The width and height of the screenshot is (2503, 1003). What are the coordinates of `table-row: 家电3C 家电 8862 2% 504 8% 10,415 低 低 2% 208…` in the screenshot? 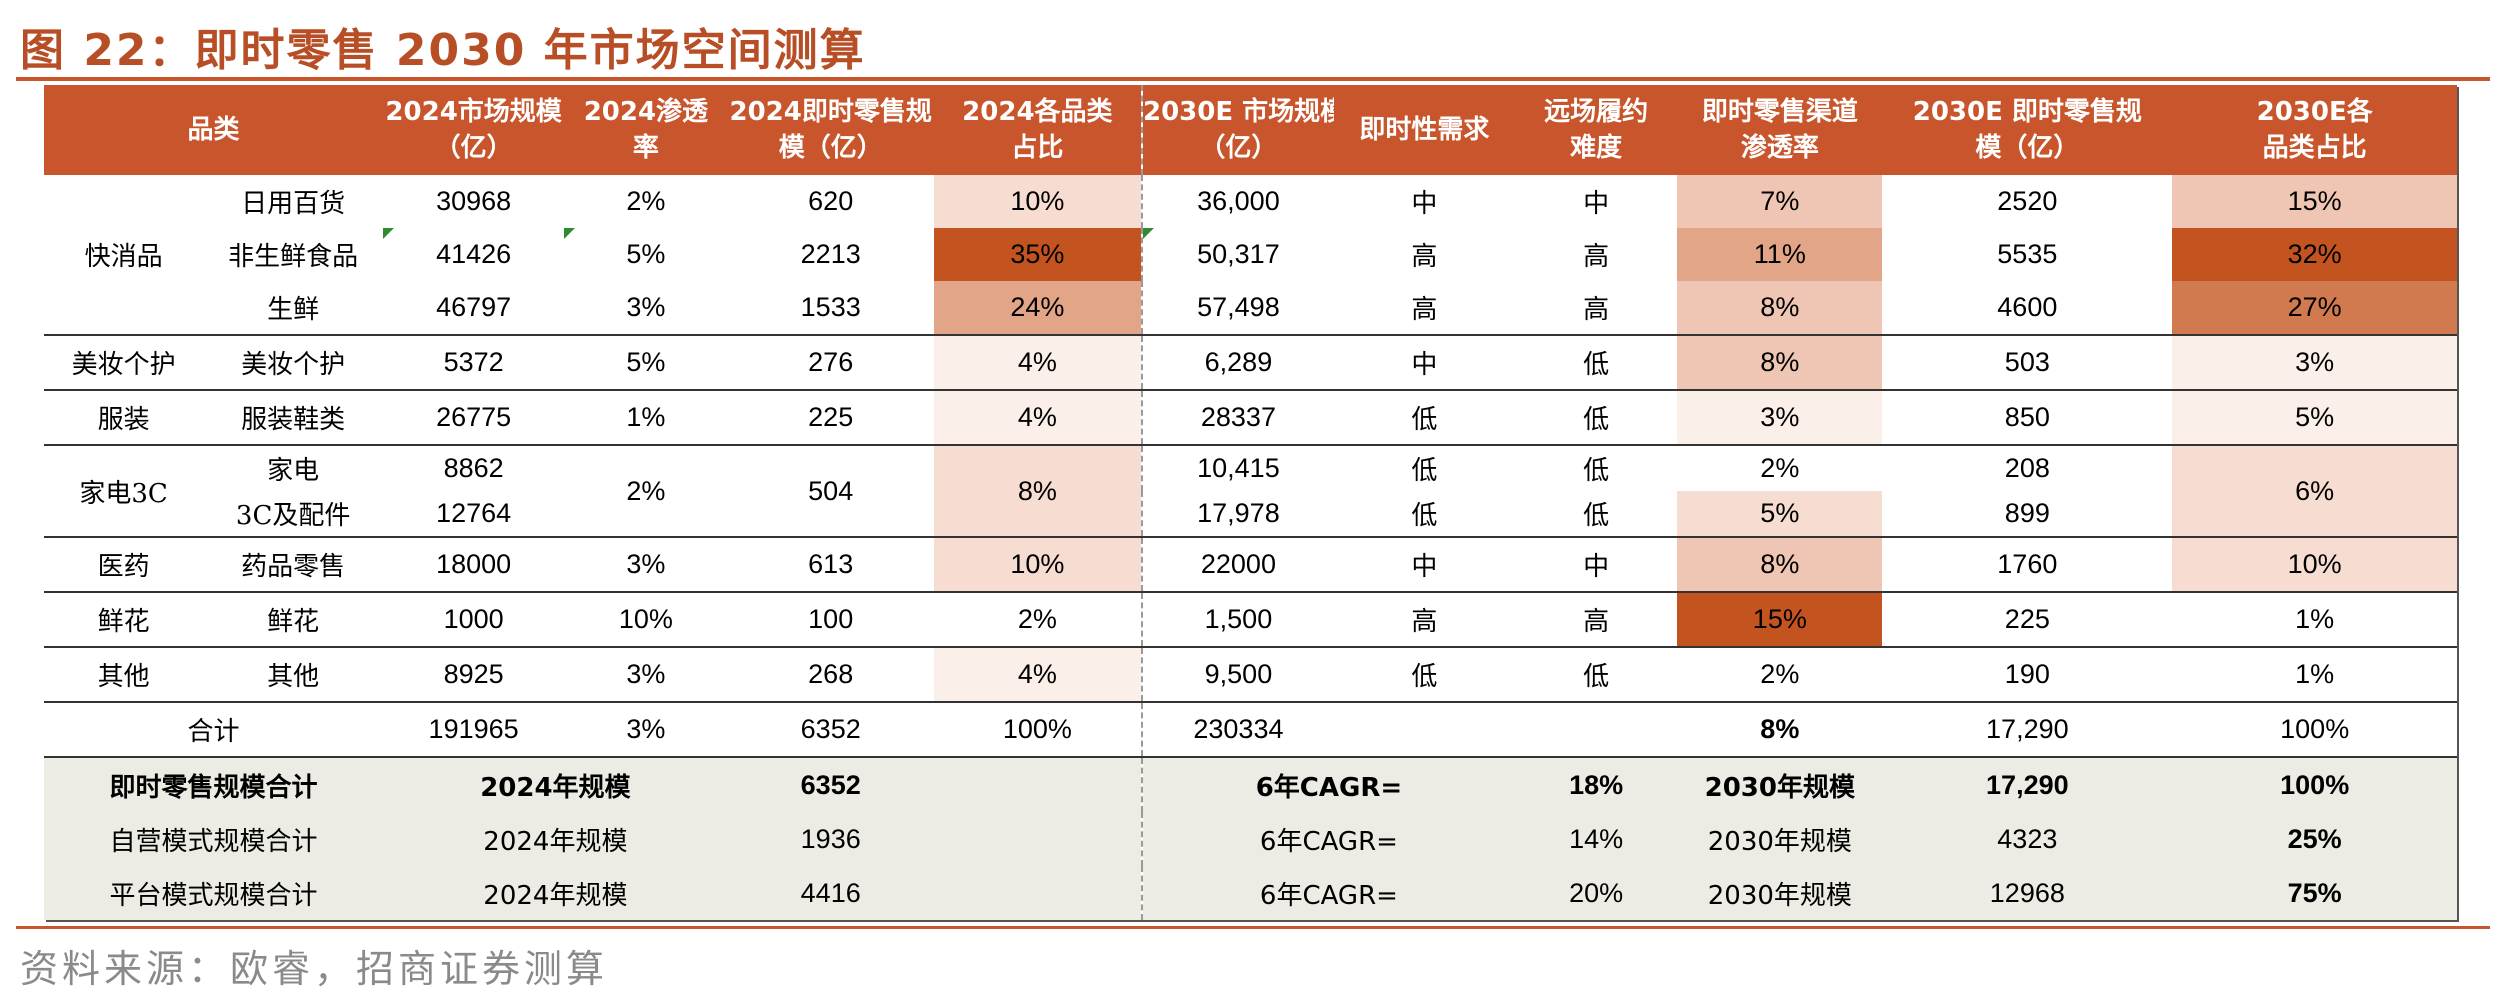 It's located at (1250, 490).